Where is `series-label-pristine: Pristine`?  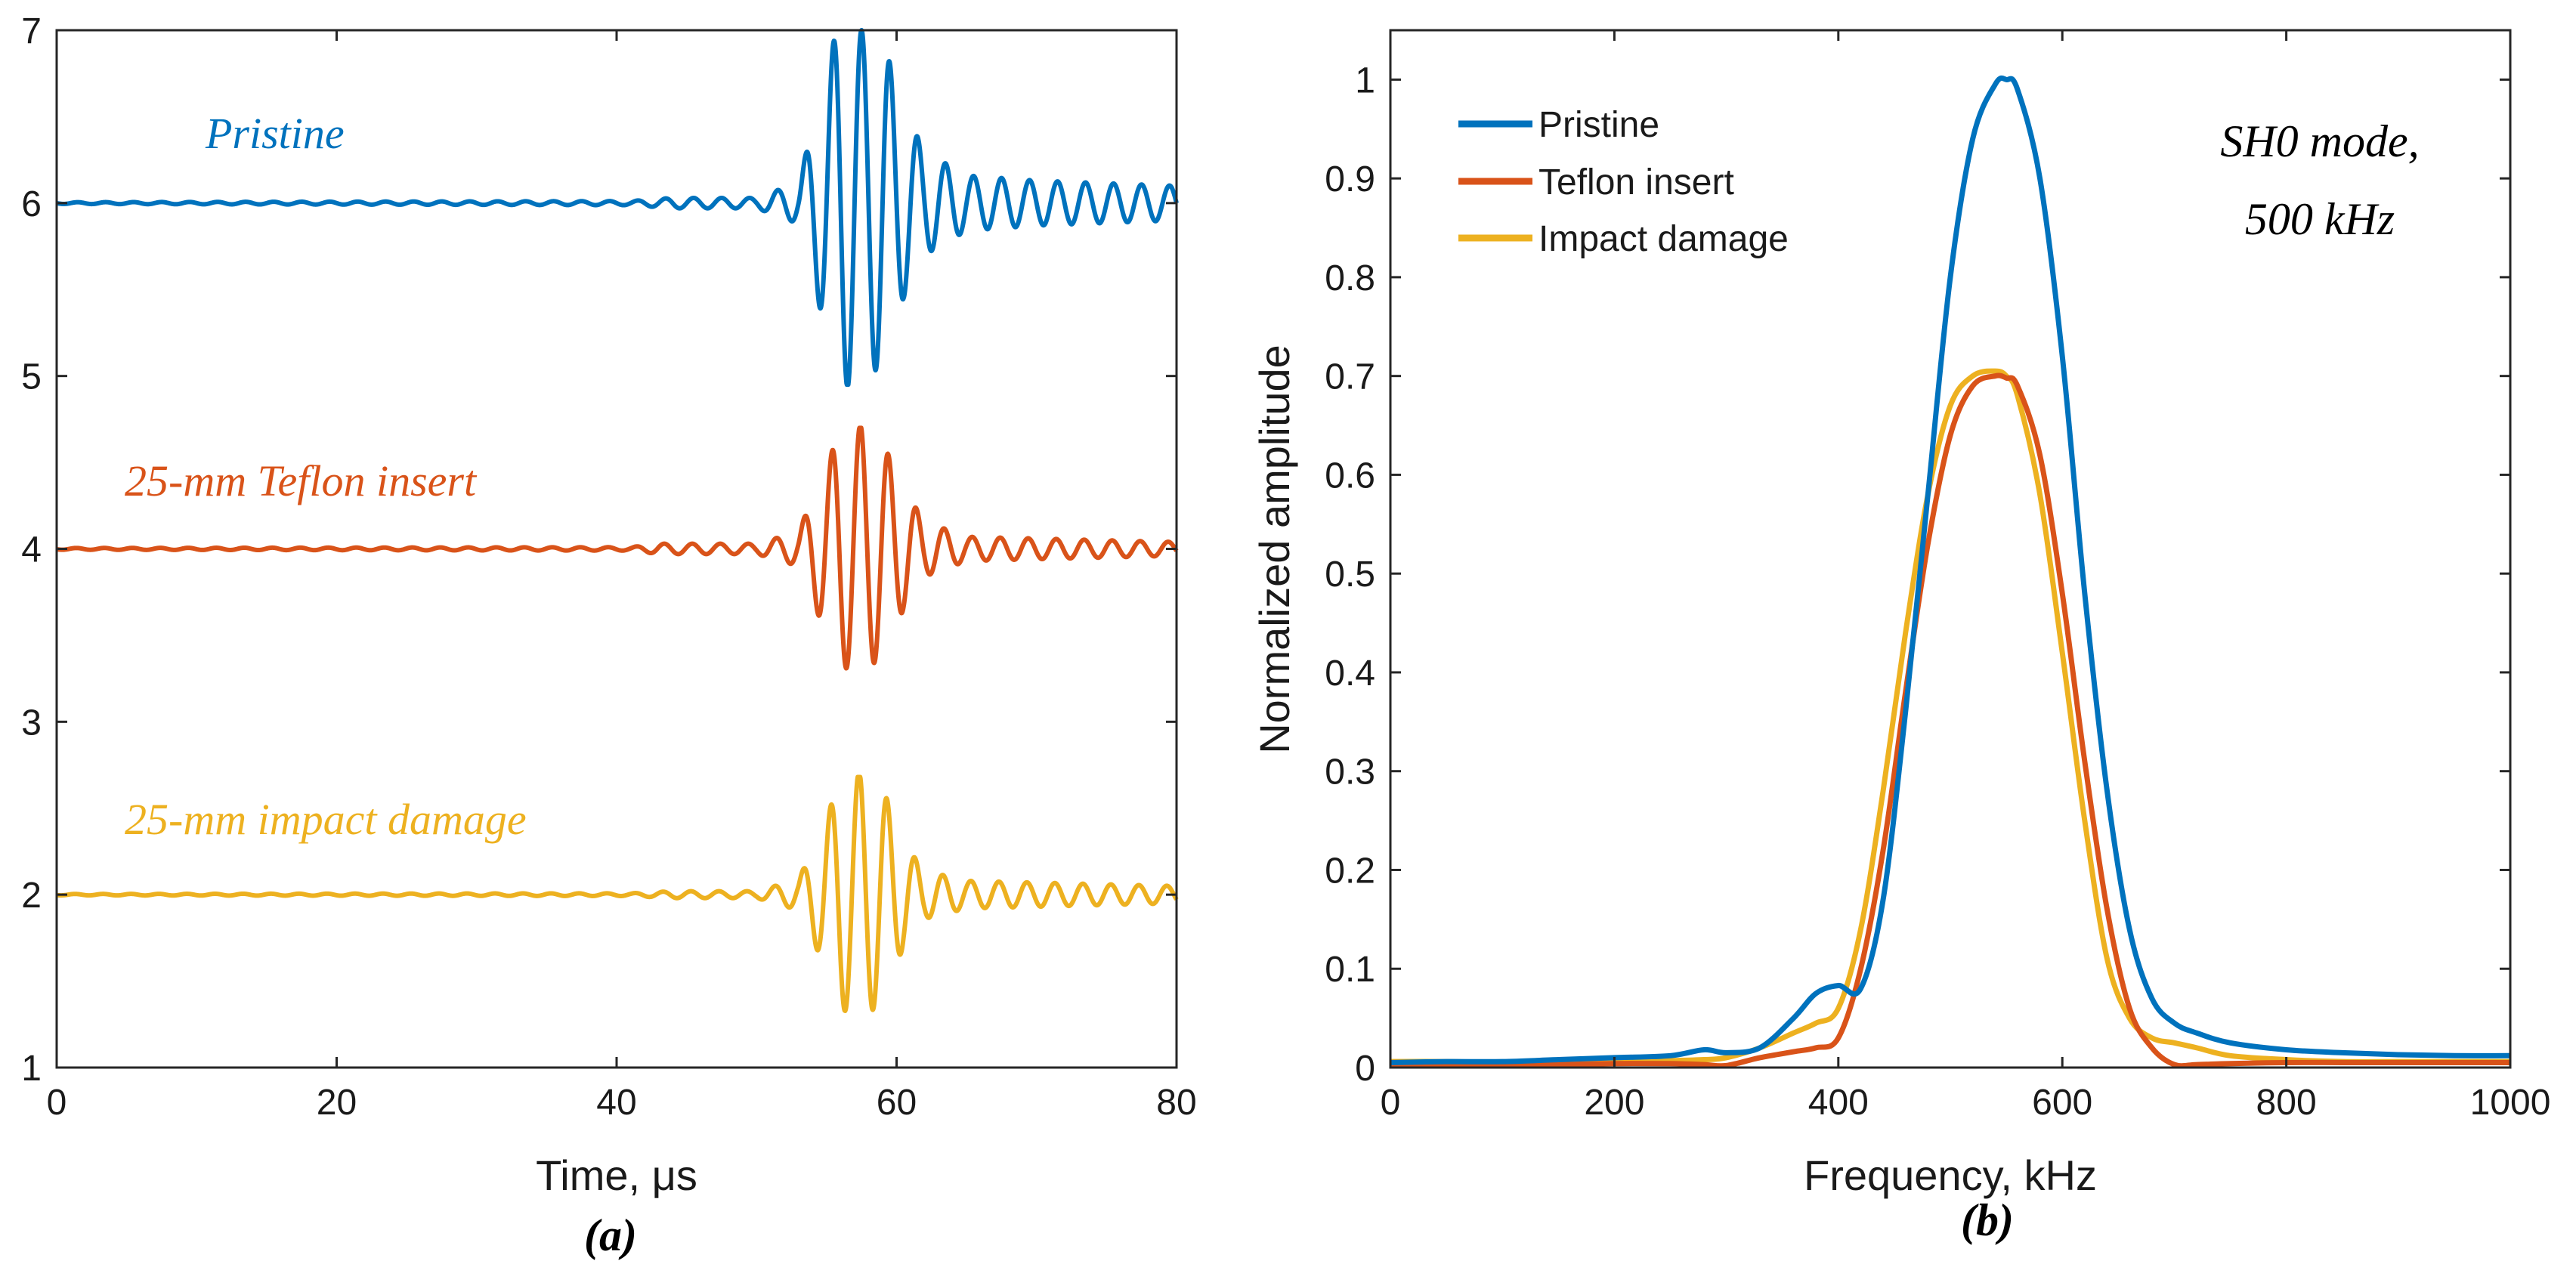
series-label-pristine: Pristine is located at coordinates (275, 133).